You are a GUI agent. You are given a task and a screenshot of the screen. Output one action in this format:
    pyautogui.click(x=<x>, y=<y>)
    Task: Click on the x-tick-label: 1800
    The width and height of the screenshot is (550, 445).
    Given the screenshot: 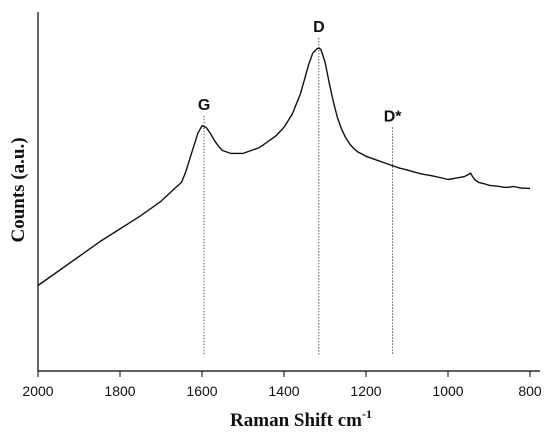 What is the action you would take?
    pyautogui.click(x=119, y=391)
    